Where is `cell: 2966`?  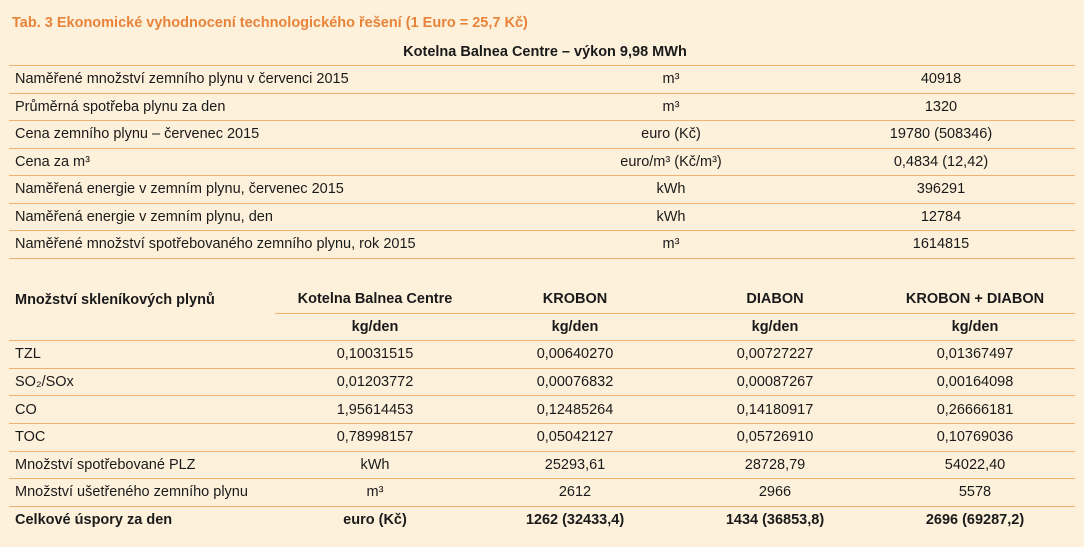 cell: 2966 is located at coordinates (775, 492).